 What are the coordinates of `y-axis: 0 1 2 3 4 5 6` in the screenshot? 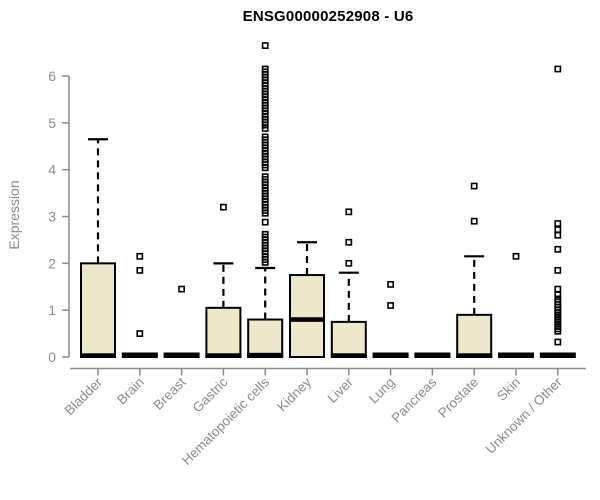 It's located at (59, 216).